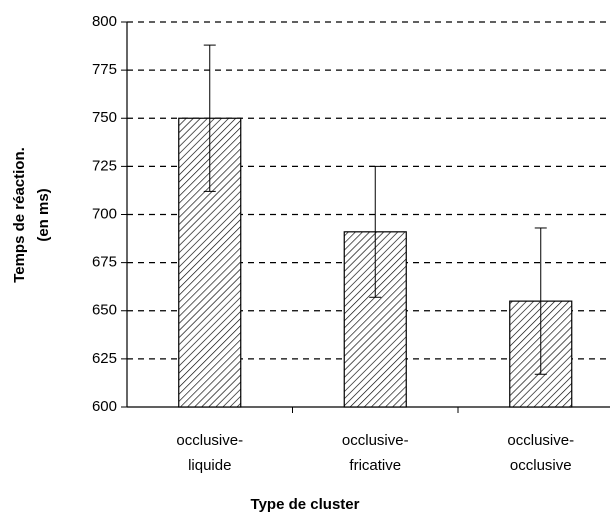  I want to click on y-tick-label: 725, so click(104, 165).